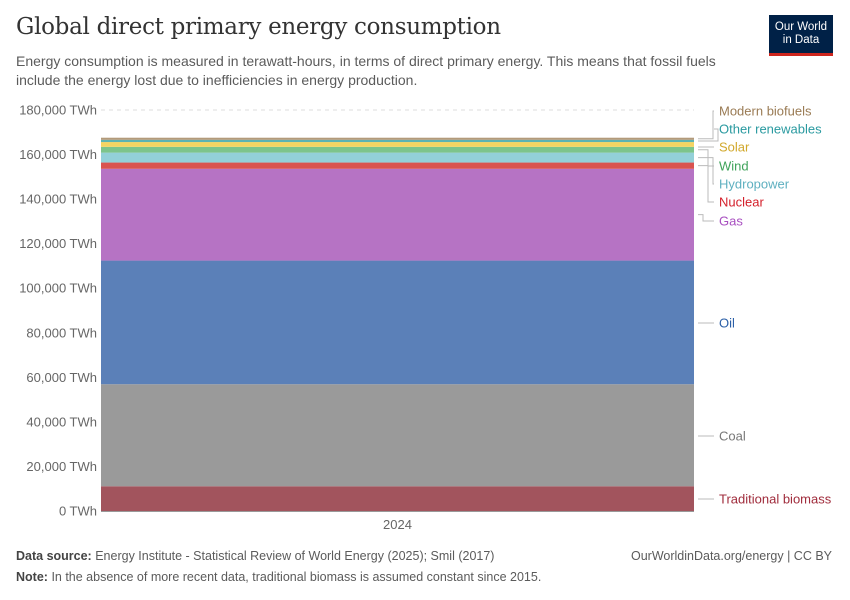  I want to click on y-tick-label: 160,000 TWh, so click(58, 154).